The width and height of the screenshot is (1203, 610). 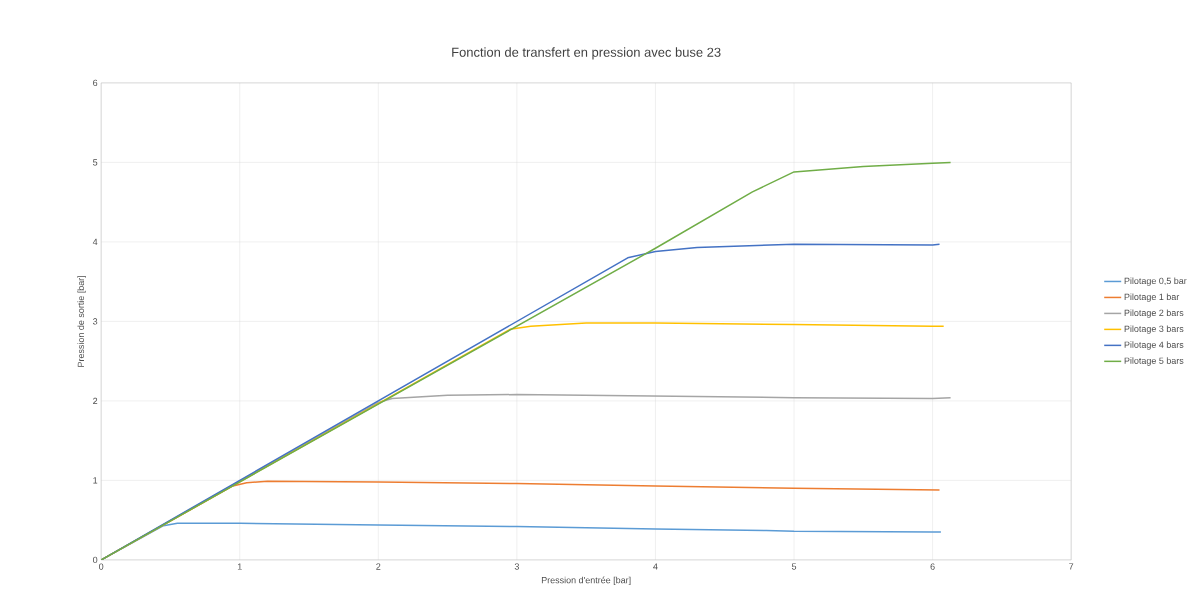 What do you see at coordinates (1154, 329) in the screenshot?
I see `legend-label: Pilotage 3 bars` at bounding box center [1154, 329].